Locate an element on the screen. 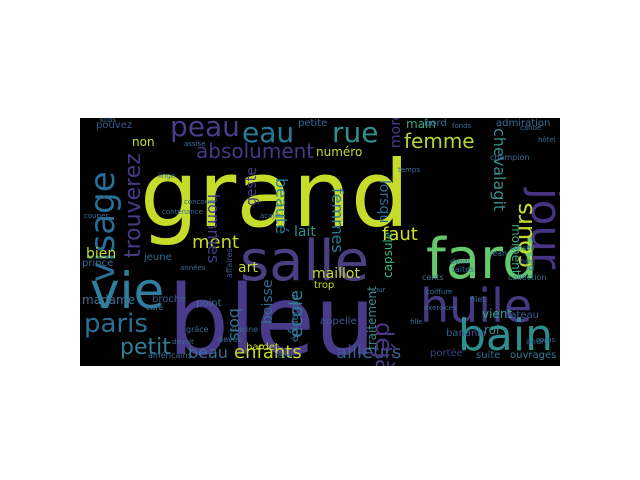  word-trouverez: trouverez is located at coordinates (133, 205).